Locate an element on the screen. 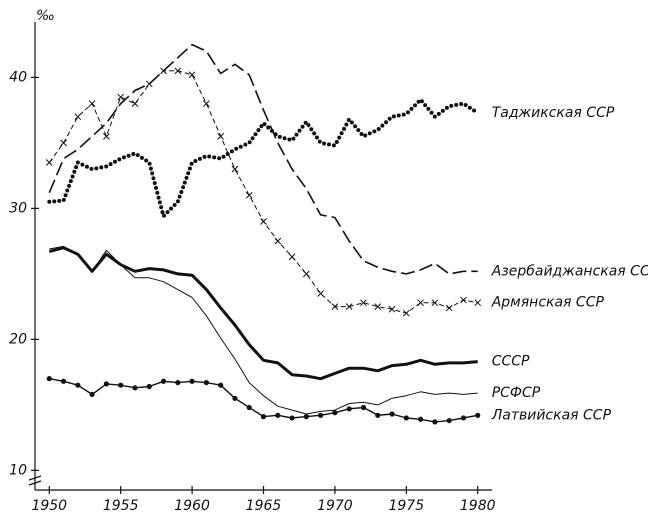 The width and height of the screenshot is (648, 517). series-label: Латвийская ССР is located at coordinates (551, 415).